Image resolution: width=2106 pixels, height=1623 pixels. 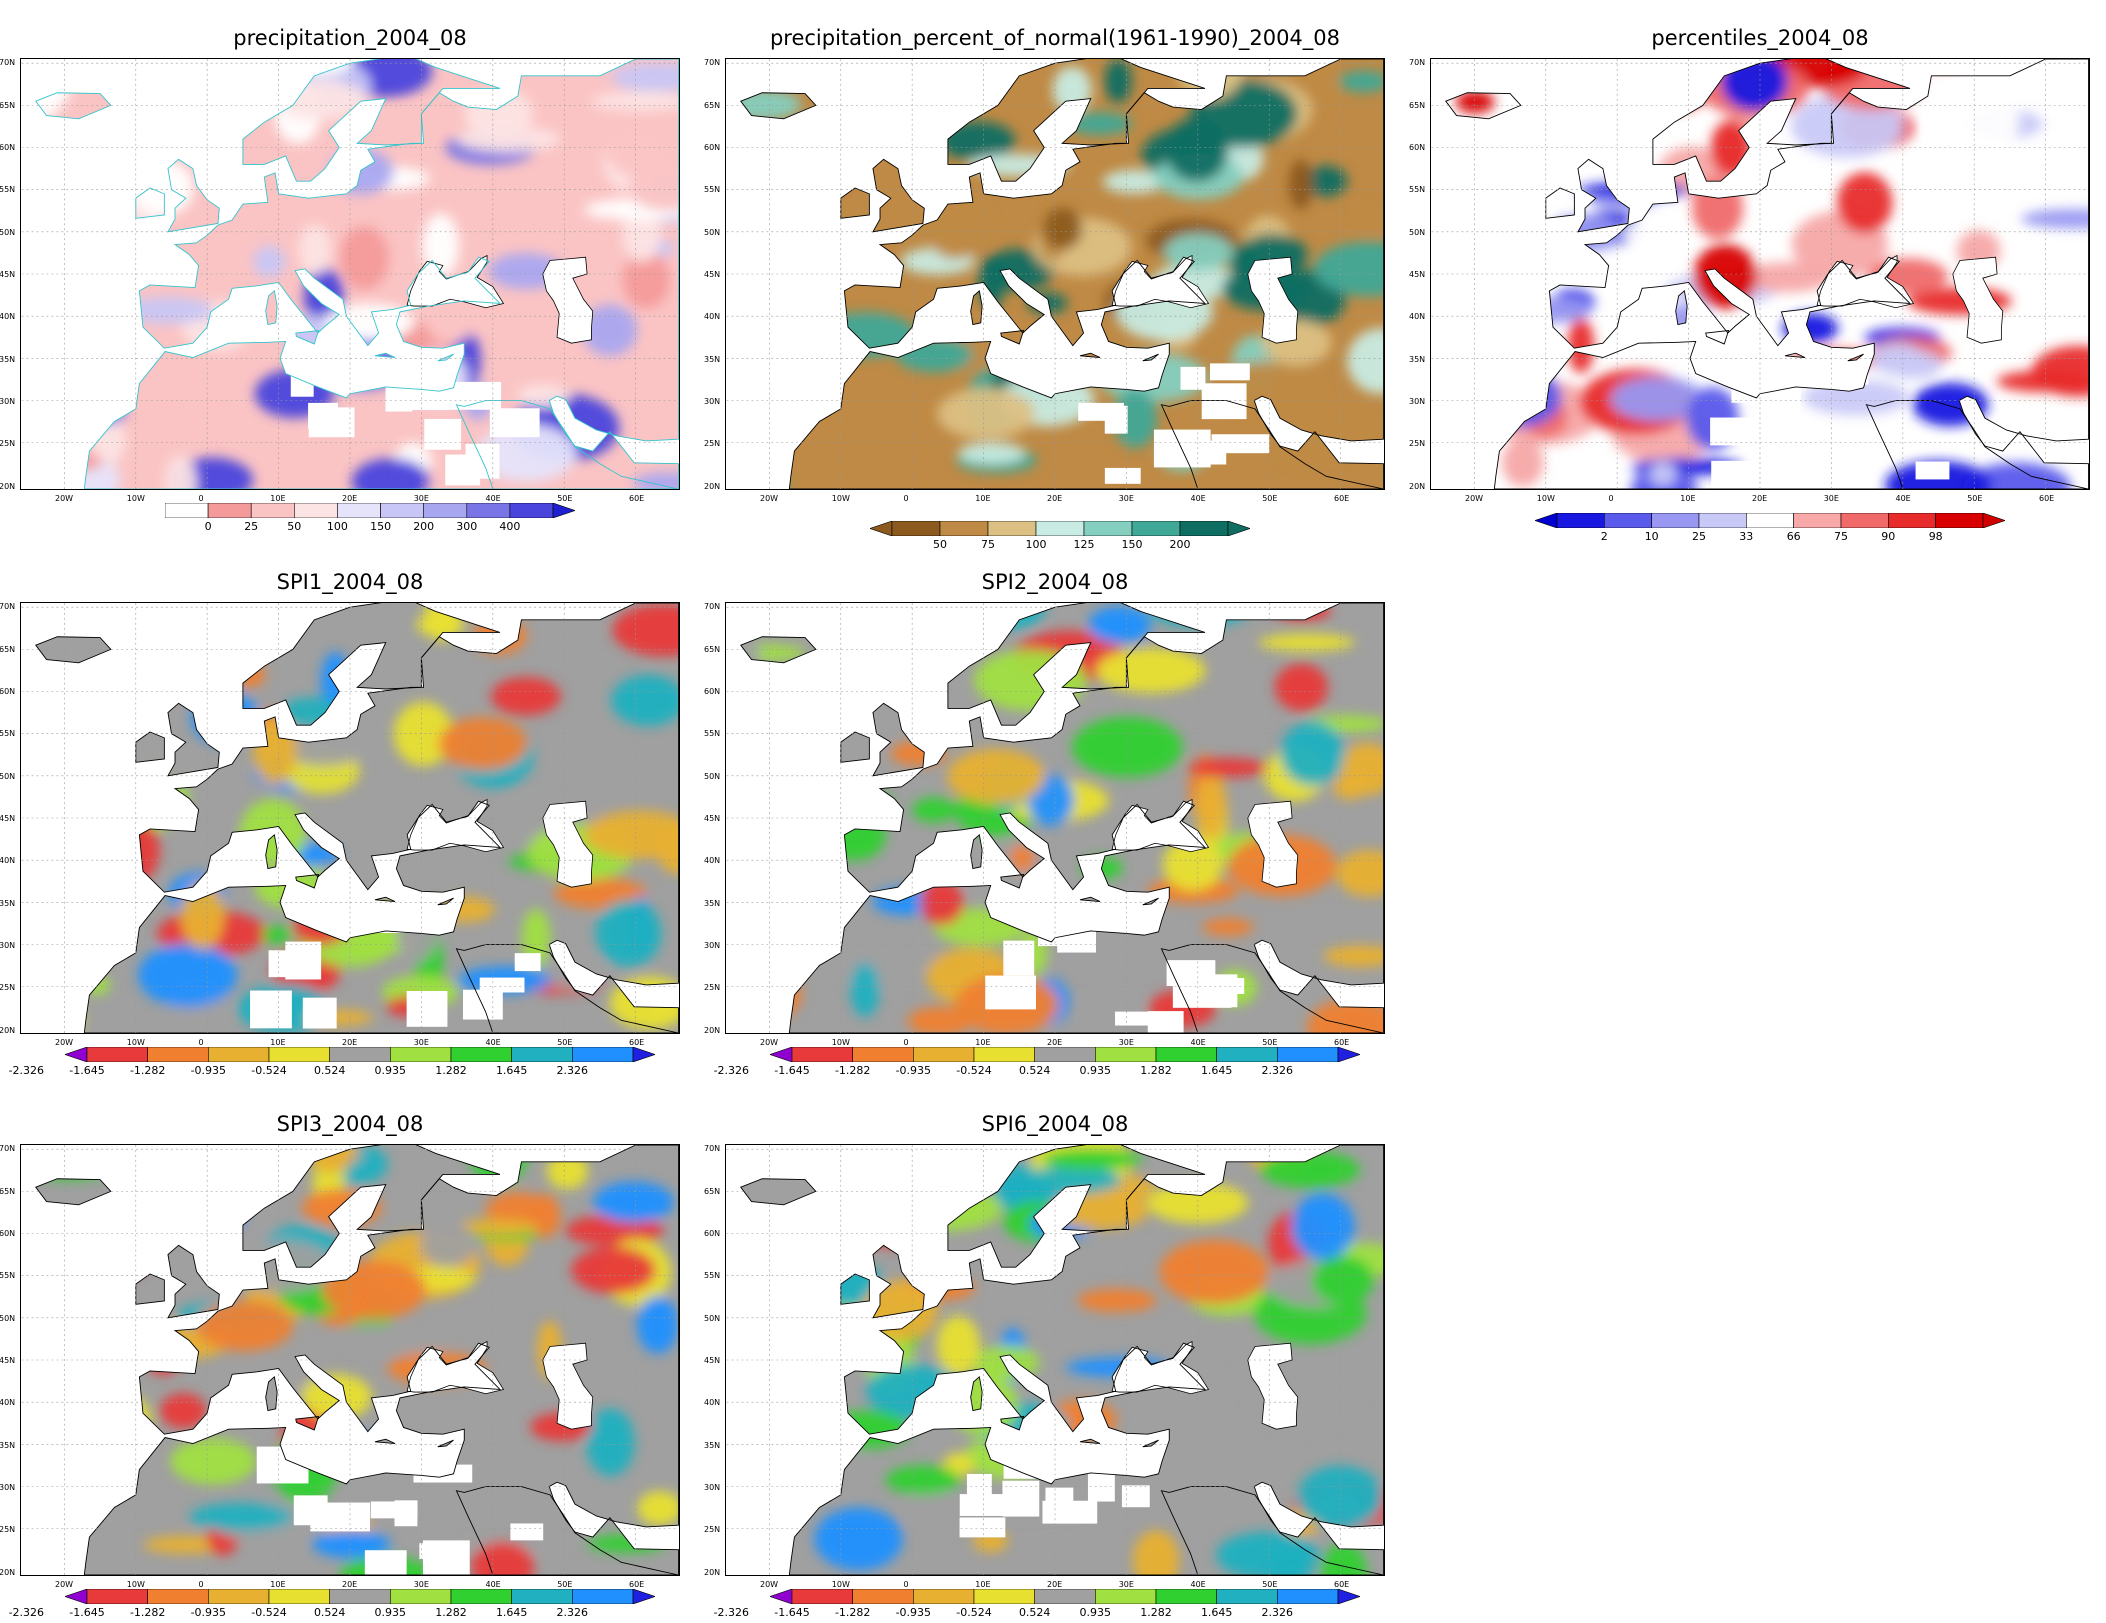 What do you see at coordinates (1126, 1042) in the screenshot?
I see `lon-tick-label: 30E` at bounding box center [1126, 1042].